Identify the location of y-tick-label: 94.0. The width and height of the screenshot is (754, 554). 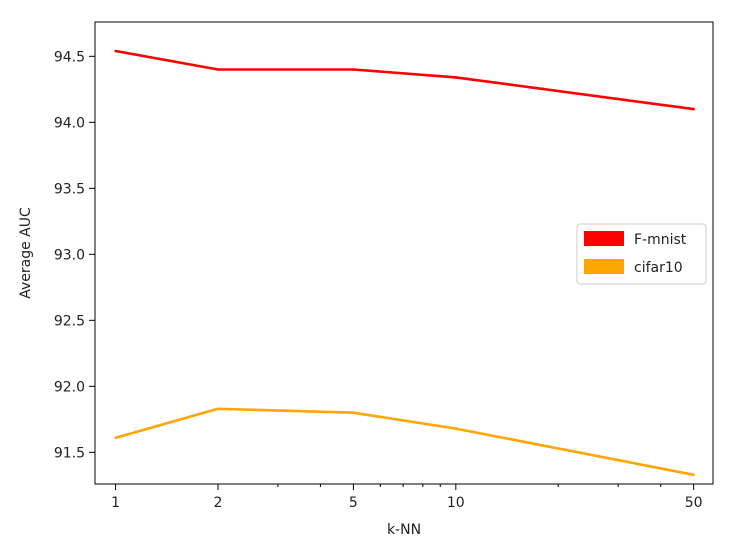
(69, 123).